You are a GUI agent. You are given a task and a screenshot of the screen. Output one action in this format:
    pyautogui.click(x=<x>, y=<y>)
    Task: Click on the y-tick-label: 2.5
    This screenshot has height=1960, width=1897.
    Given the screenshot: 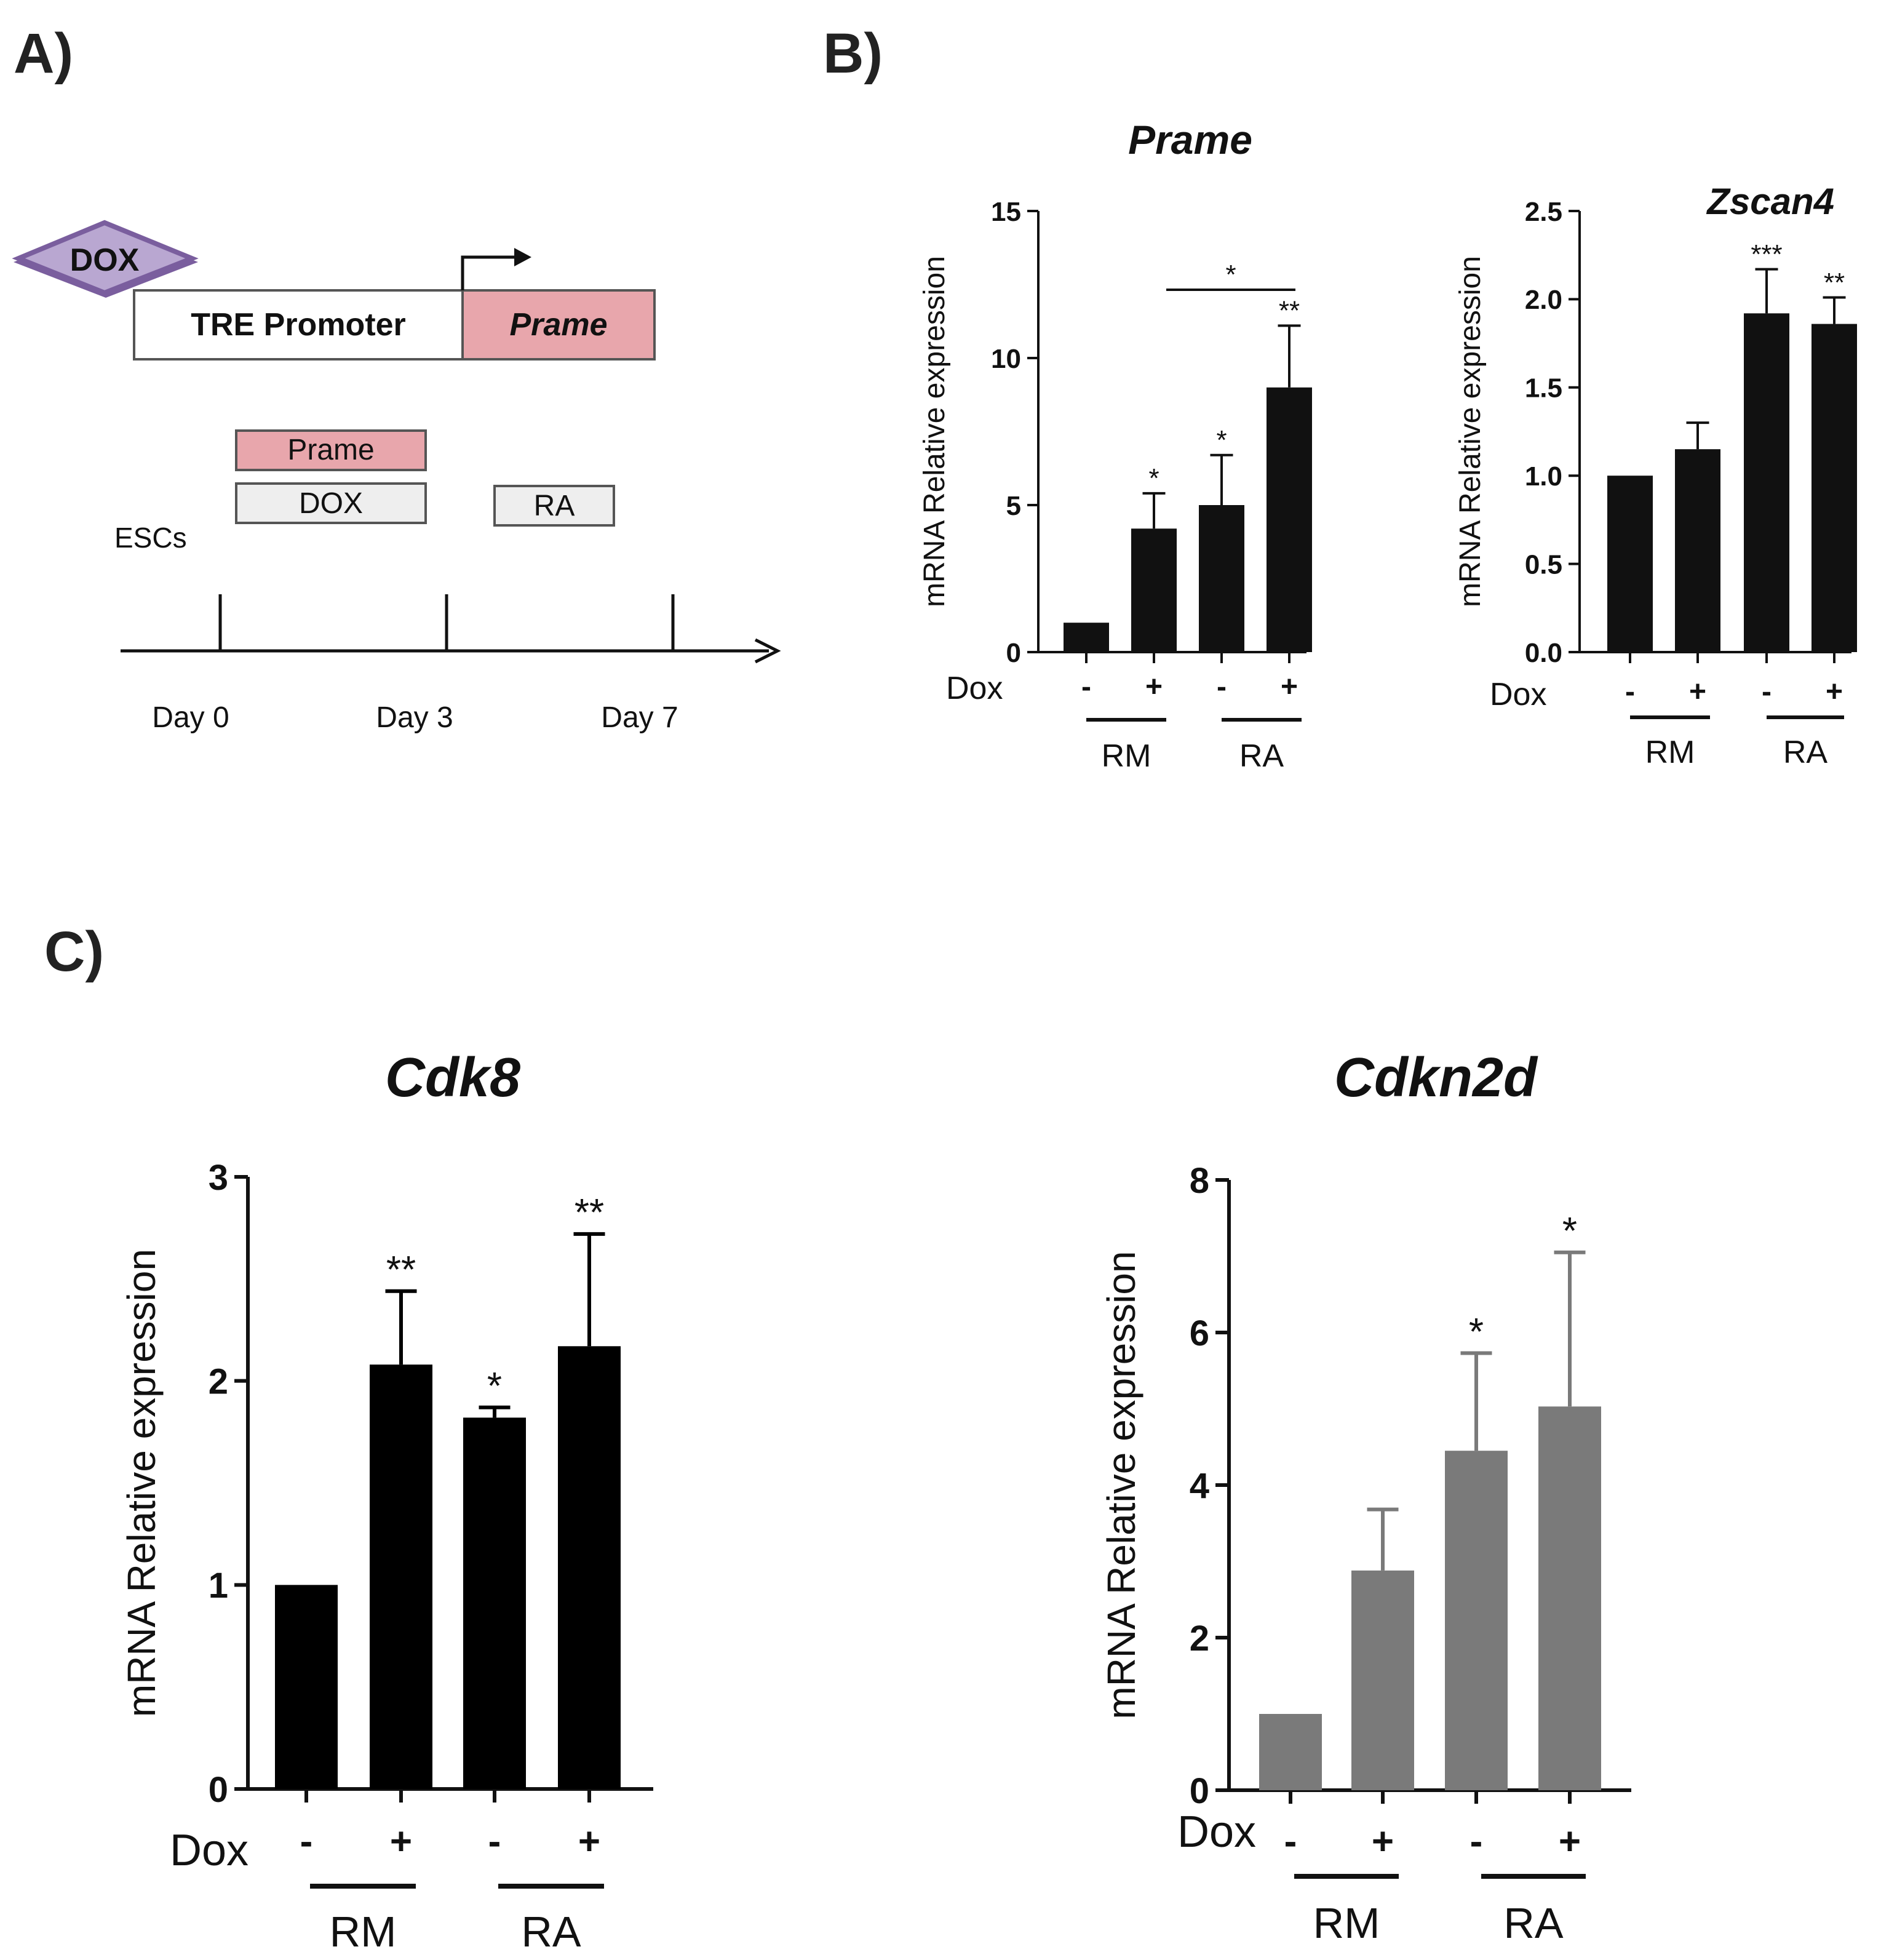 What is the action you would take?
    pyautogui.click(x=1544, y=212)
    